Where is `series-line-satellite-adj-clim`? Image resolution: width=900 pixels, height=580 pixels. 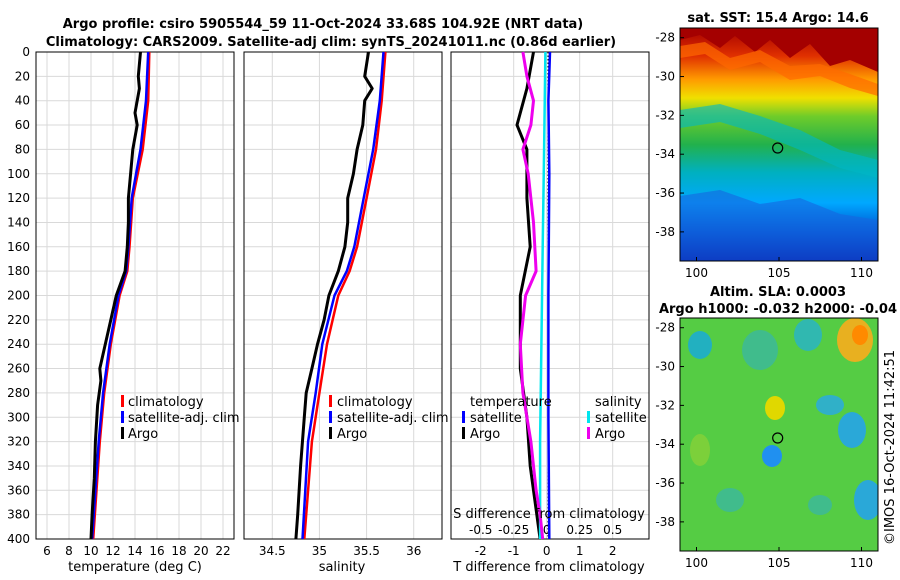
series-line-satellite-adj-clim is located at coordinates (343, 295).